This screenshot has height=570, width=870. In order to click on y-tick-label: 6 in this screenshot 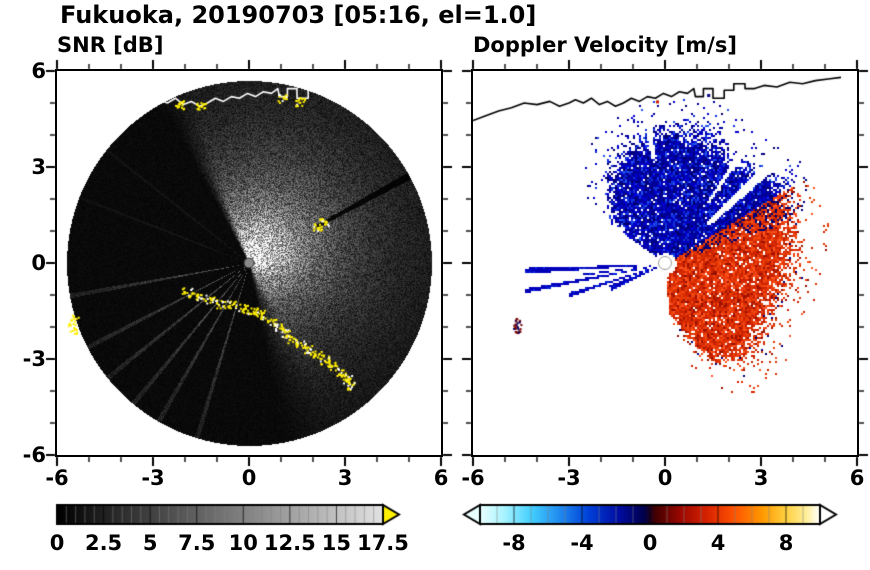, I will do `click(38, 71)`.